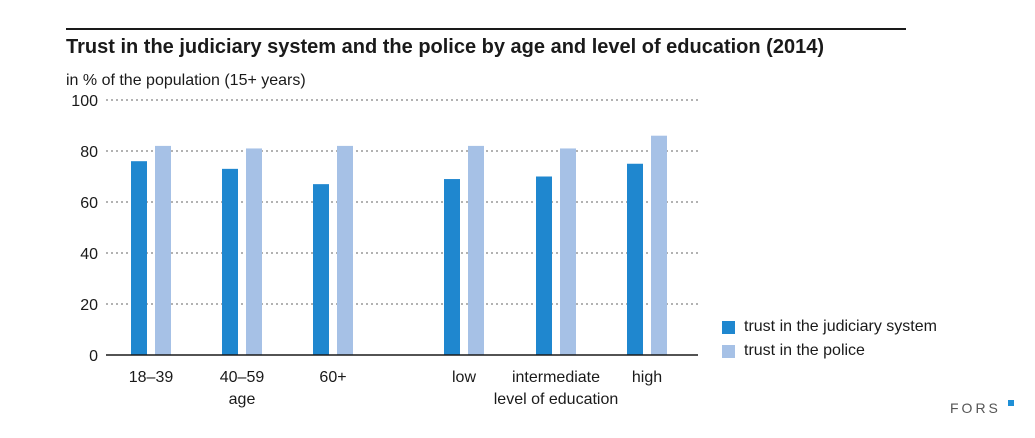 This screenshot has height=438, width=1035. Describe the element at coordinates (464, 377) in the screenshot. I see `x-tick-label-3: low` at that location.